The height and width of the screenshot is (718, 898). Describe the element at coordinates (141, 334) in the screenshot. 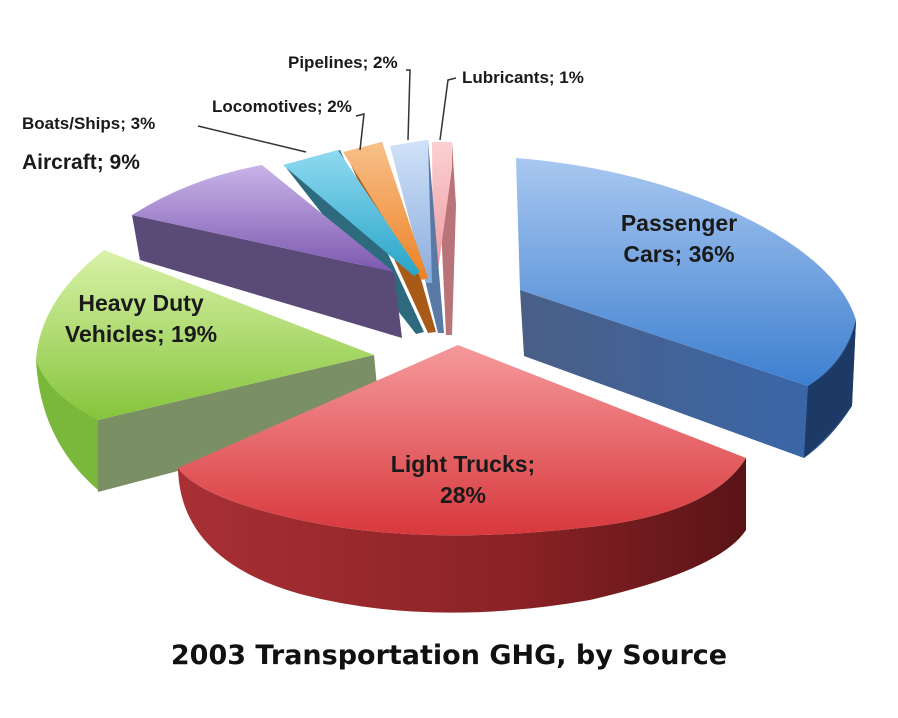

I see `label-heavy-duty-line2: Vehicles; 19%` at that location.